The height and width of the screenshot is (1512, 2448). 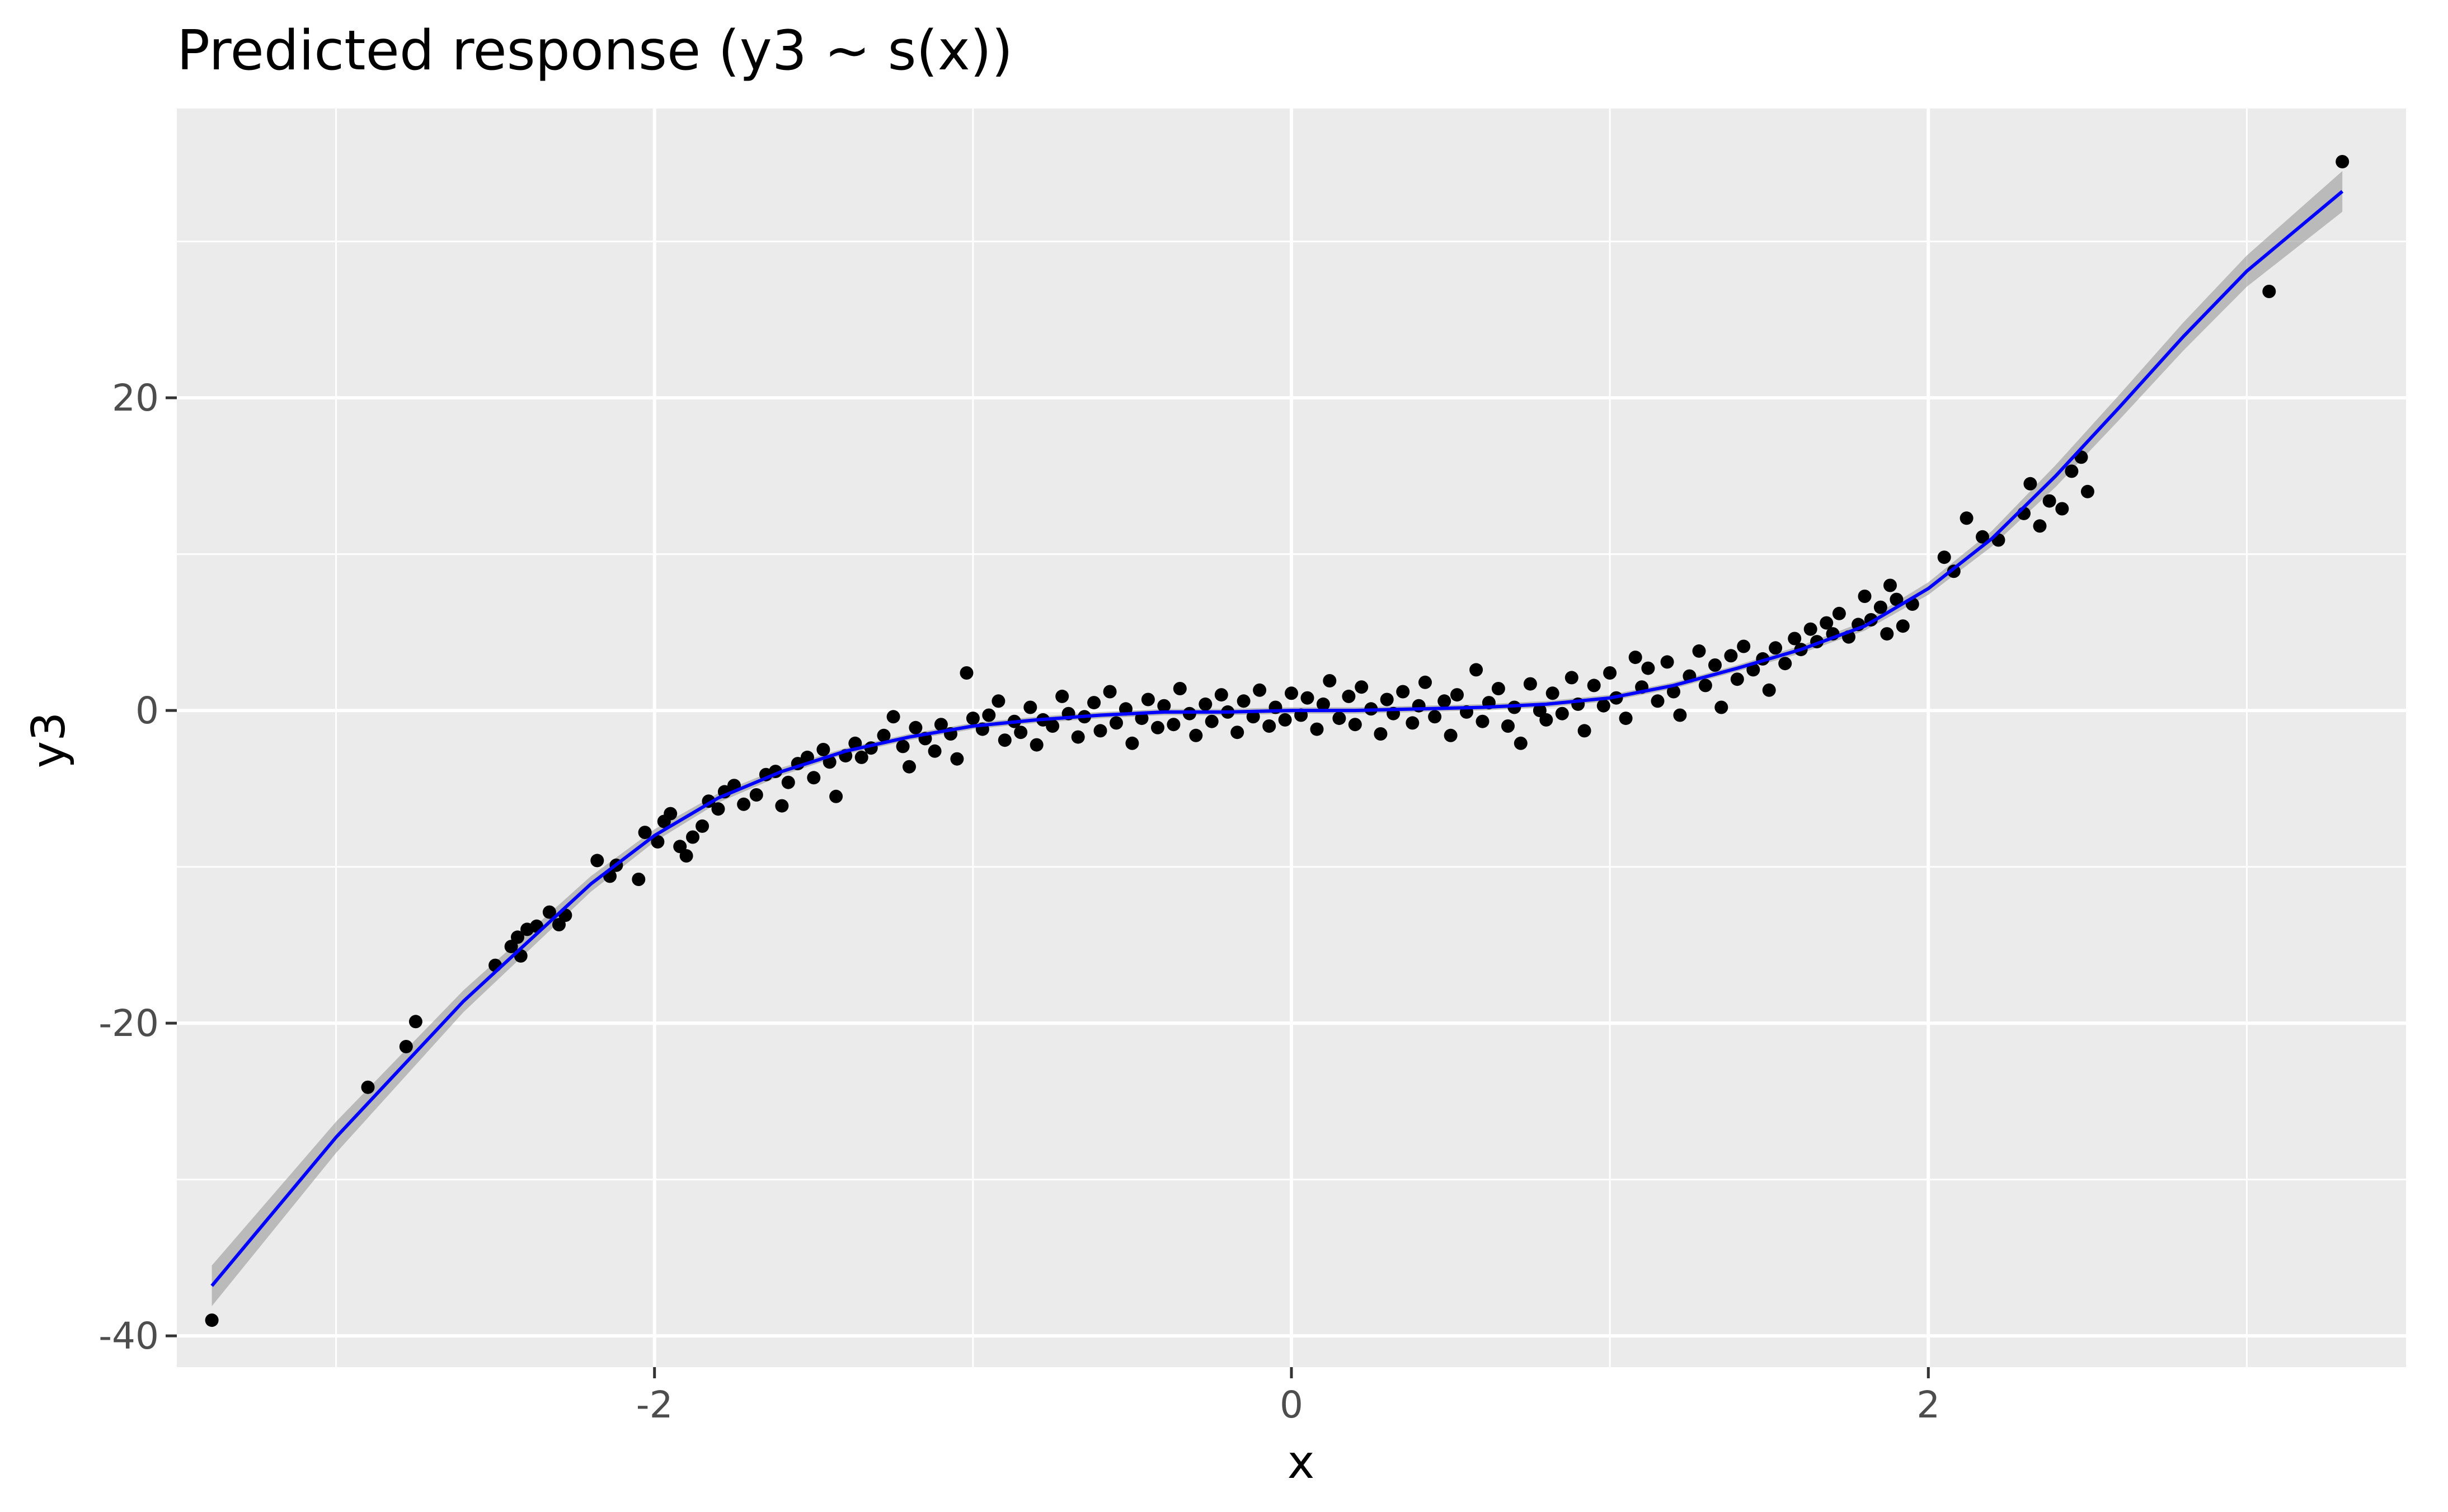 I want to click on y-tick-label: -40, so click(x=128, y=1337).